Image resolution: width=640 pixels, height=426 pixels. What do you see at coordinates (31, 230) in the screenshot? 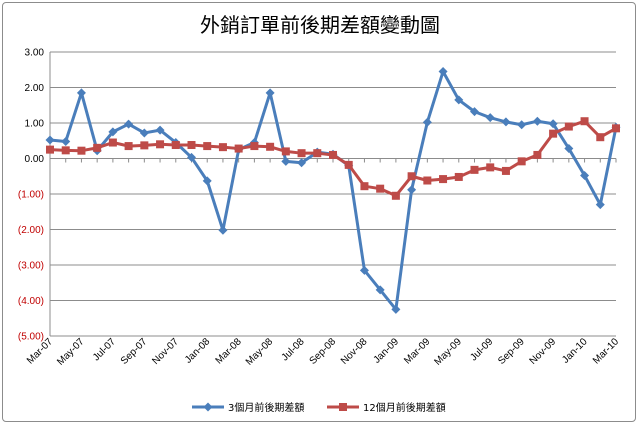
I see `y-tick-label: (2.00)` at bounding box center [31, 230].